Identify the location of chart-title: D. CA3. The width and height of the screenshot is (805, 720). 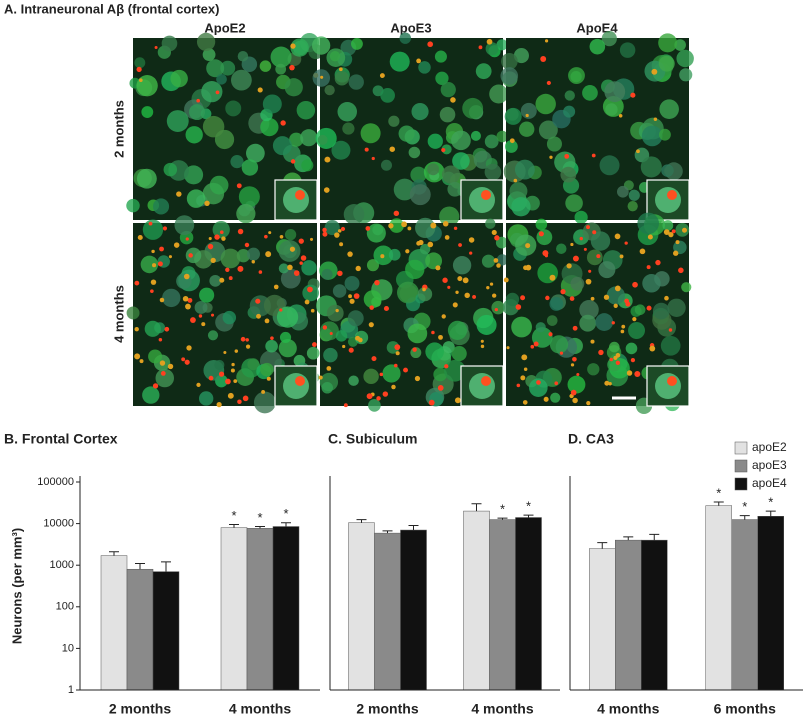
(591, 439).